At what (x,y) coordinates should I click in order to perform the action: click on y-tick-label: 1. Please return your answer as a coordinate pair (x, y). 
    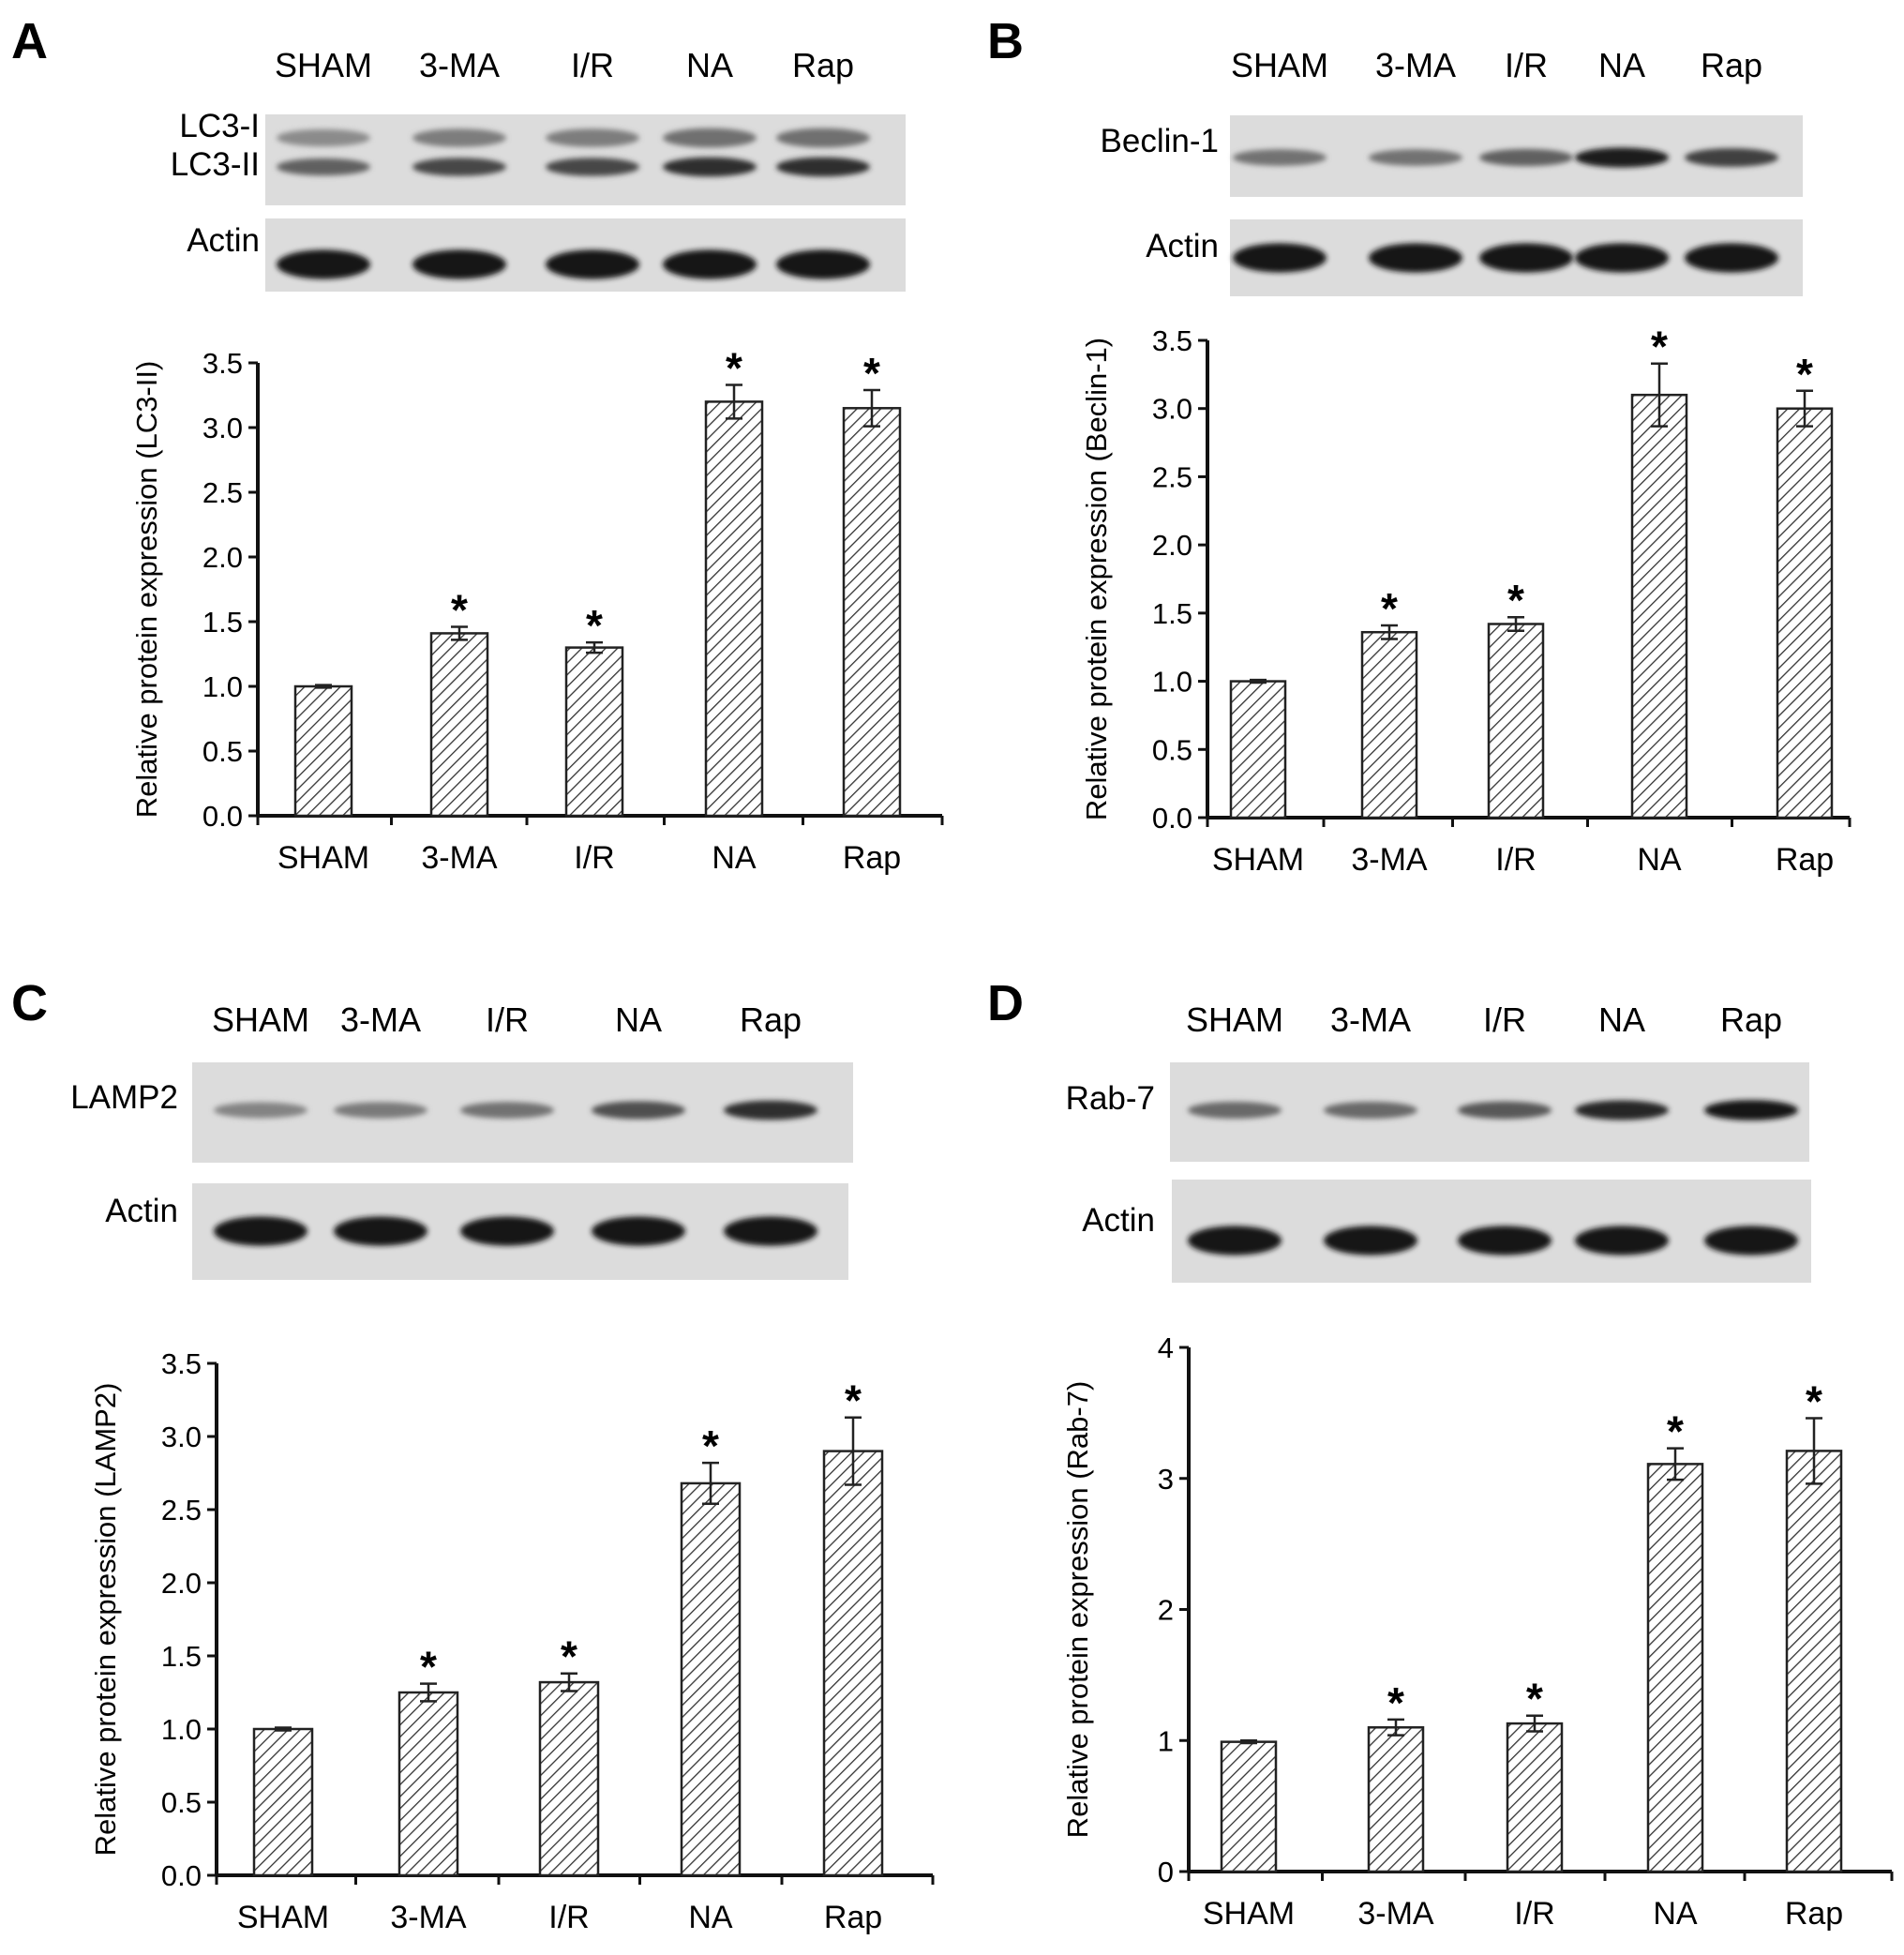
    Looking at the image, I should click on (1166, 1741).